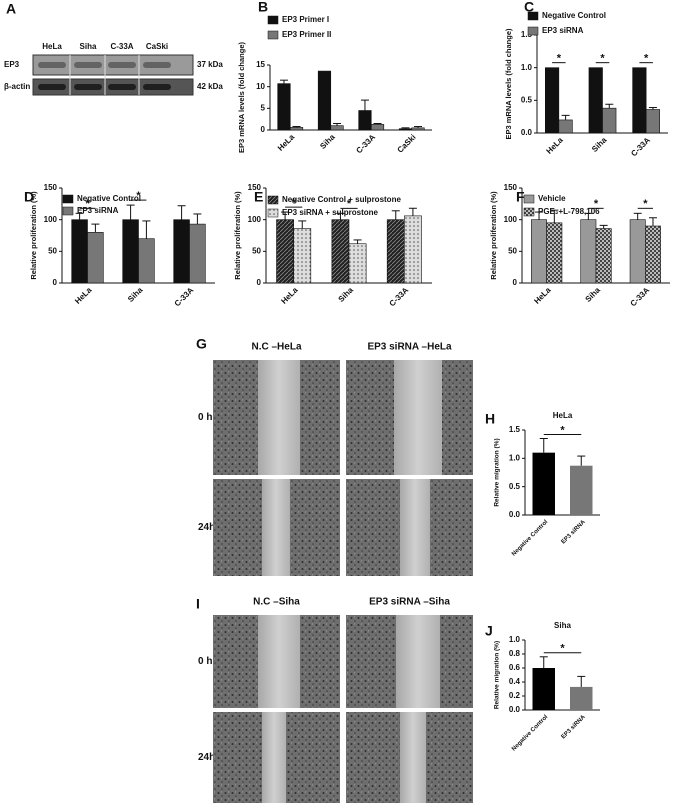 The width and height of the screenshot is (677, 809). I want to click on lane-label: C-33A, so click(121, 46).